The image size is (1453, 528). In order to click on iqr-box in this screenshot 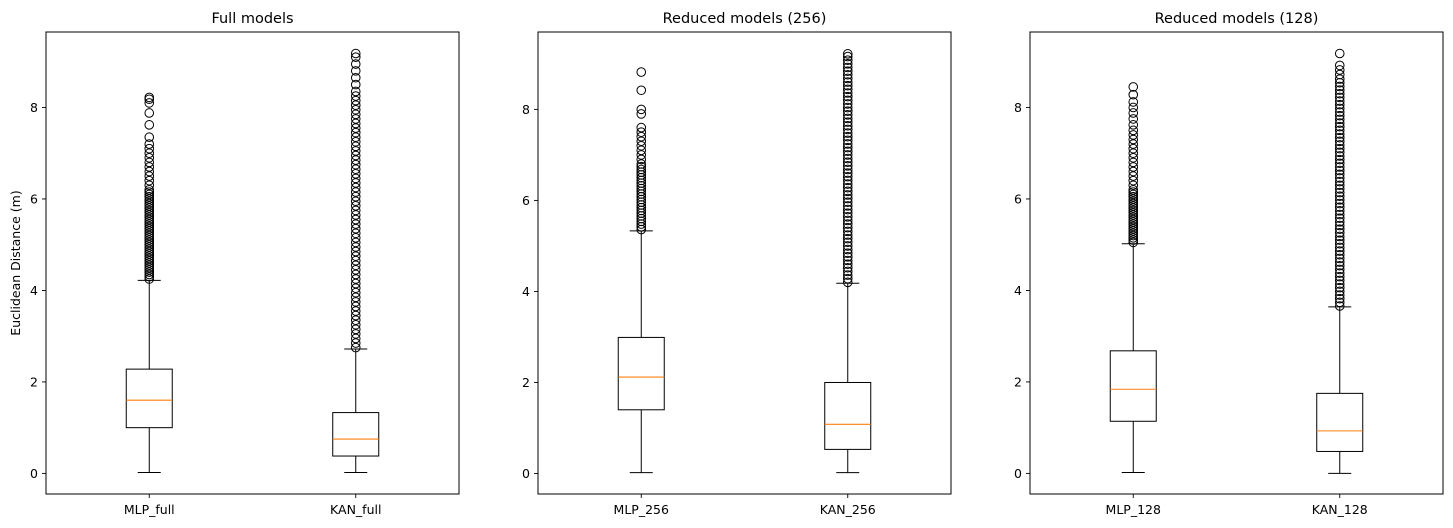, I will do `click(149, 398)`.